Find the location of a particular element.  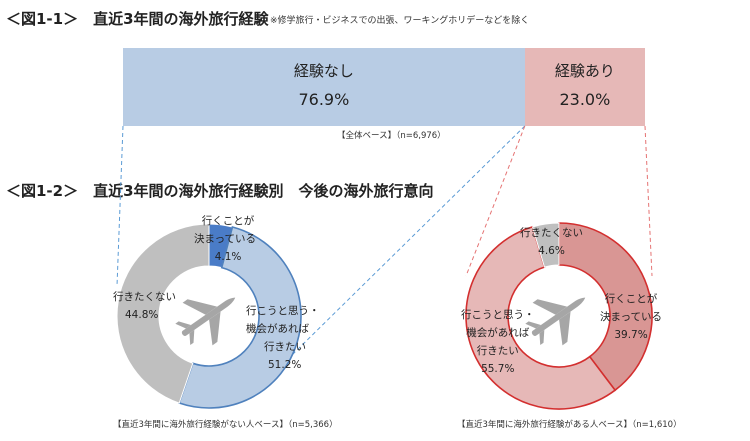

left-label-no-line1: 行きたくない is located at coordinates (144, 297).